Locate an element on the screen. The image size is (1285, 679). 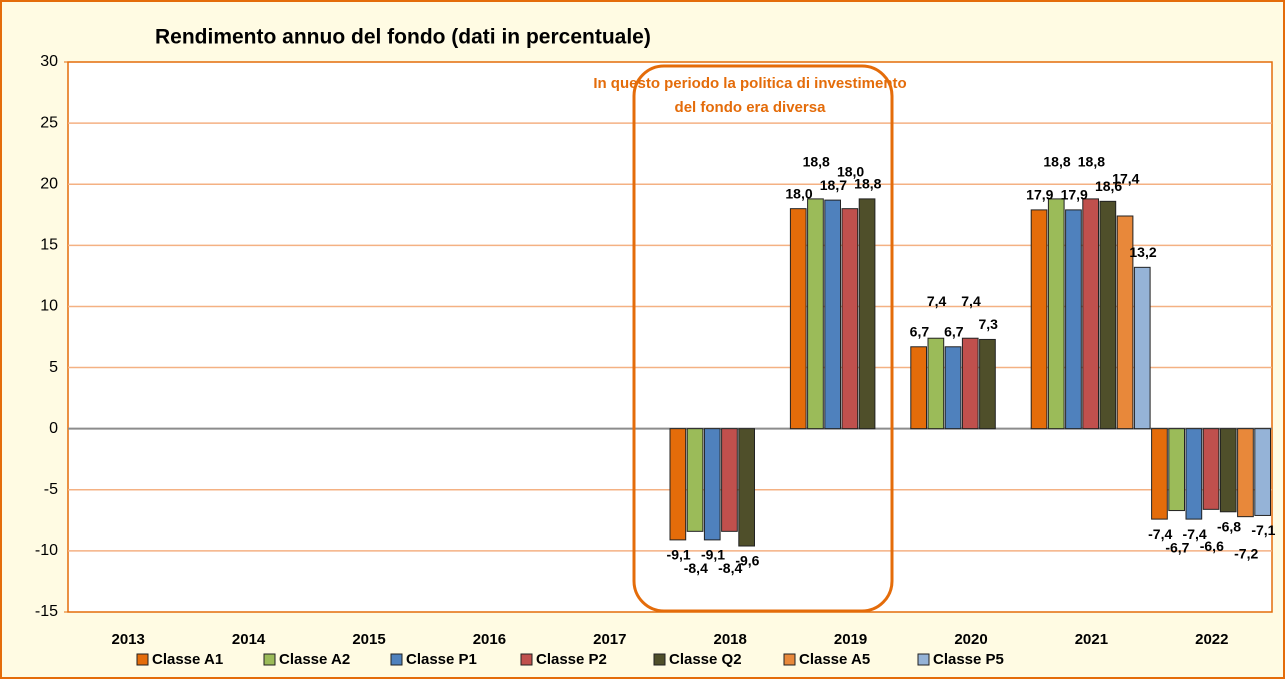
y-tick-label: 5 is located at coordinates (53, 367).